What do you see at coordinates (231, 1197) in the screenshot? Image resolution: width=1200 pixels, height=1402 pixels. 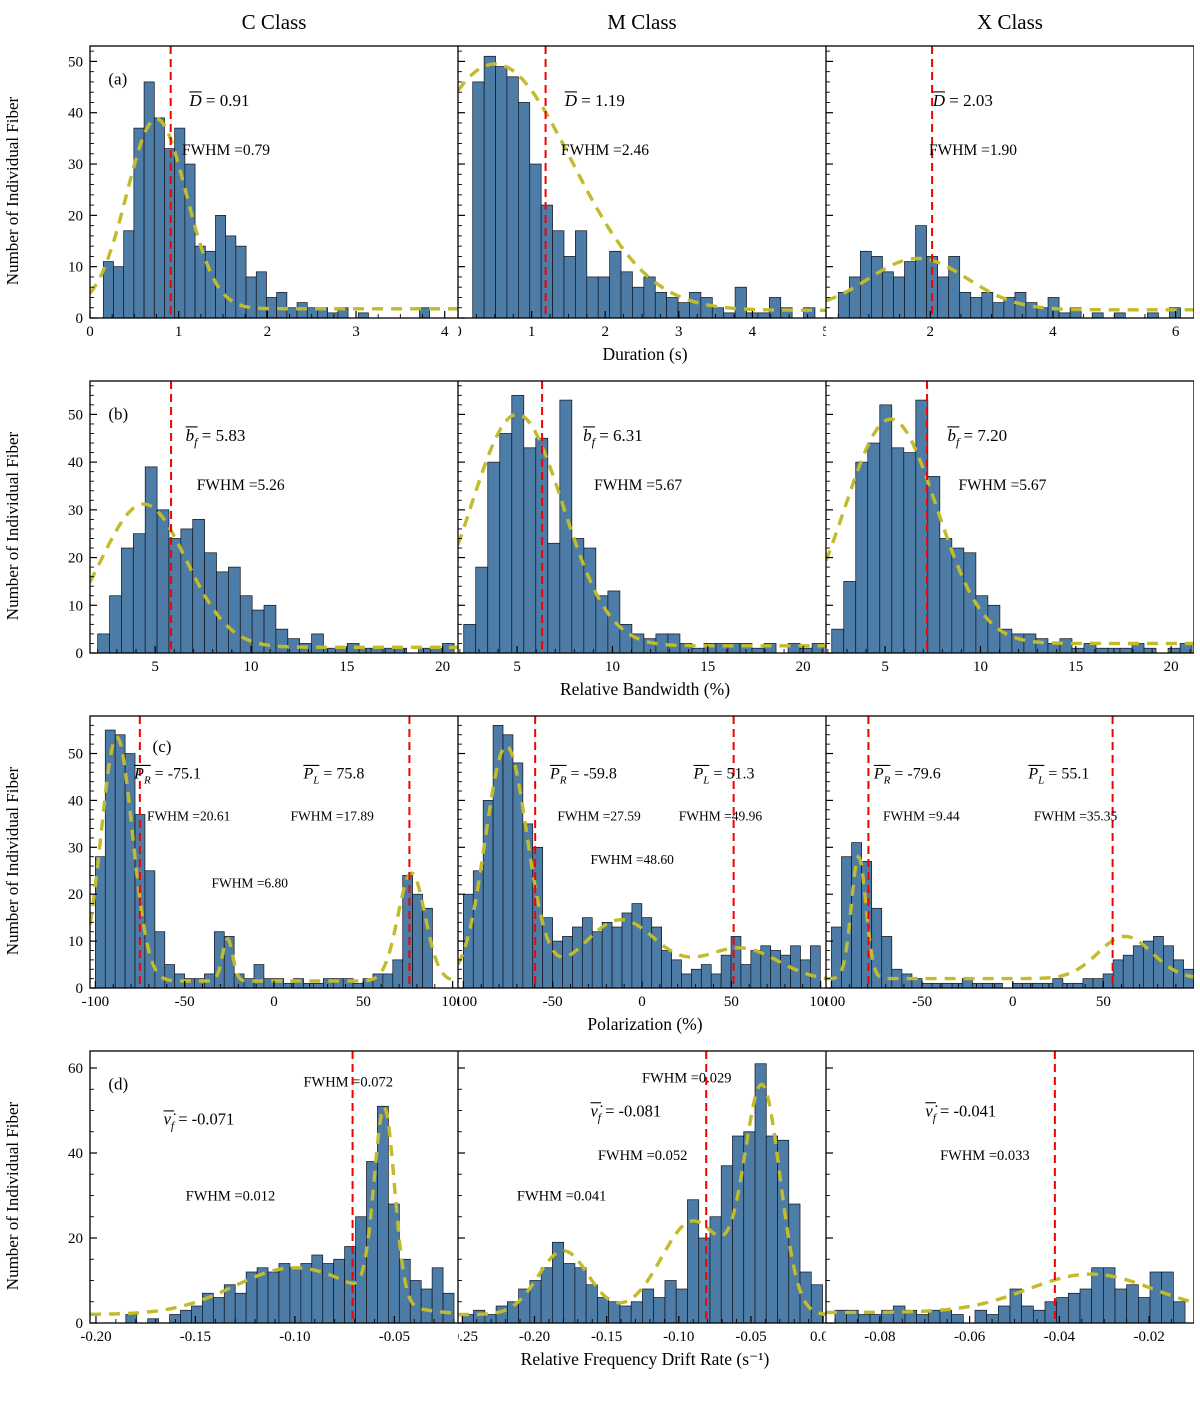 I see `fwhm-label: FWHM =0.012` at bounding box center [231, 1197].